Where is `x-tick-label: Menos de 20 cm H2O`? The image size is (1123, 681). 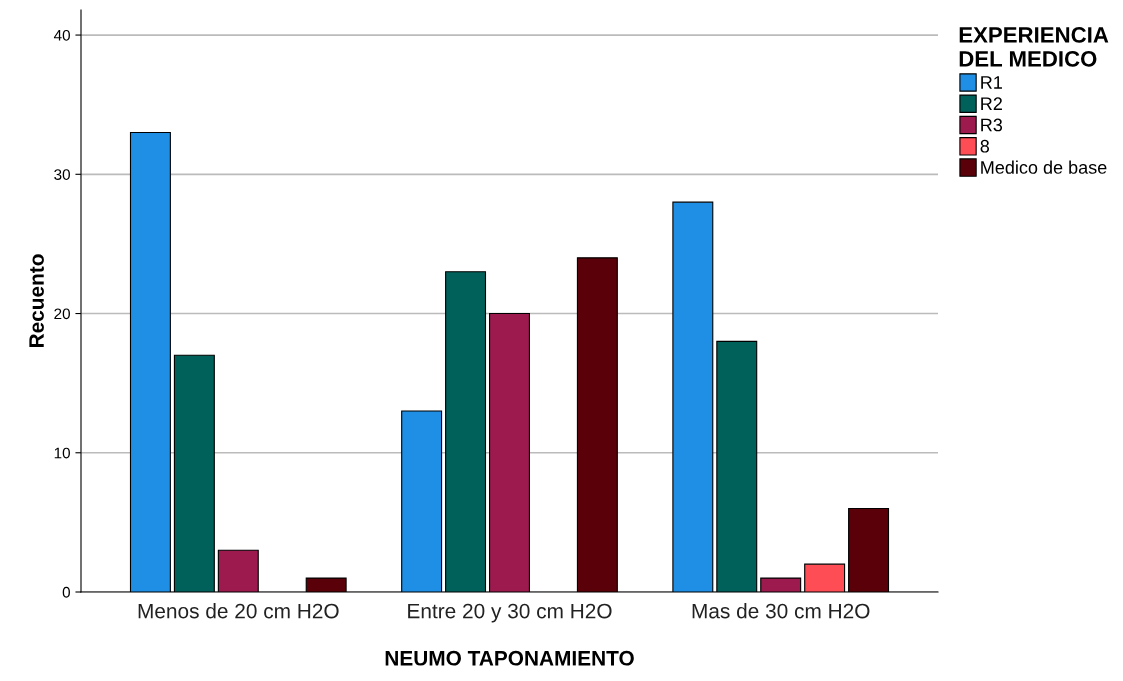 x-tick-label: Menos de 20 cm H2O is located at coordinates (238, 611).